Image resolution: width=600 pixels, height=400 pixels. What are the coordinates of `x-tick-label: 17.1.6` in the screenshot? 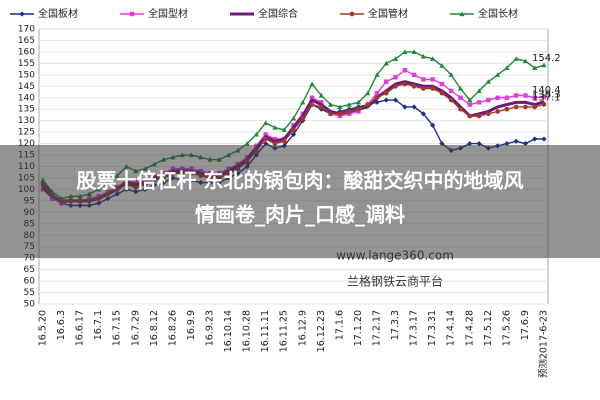 It's located at (339, 325).